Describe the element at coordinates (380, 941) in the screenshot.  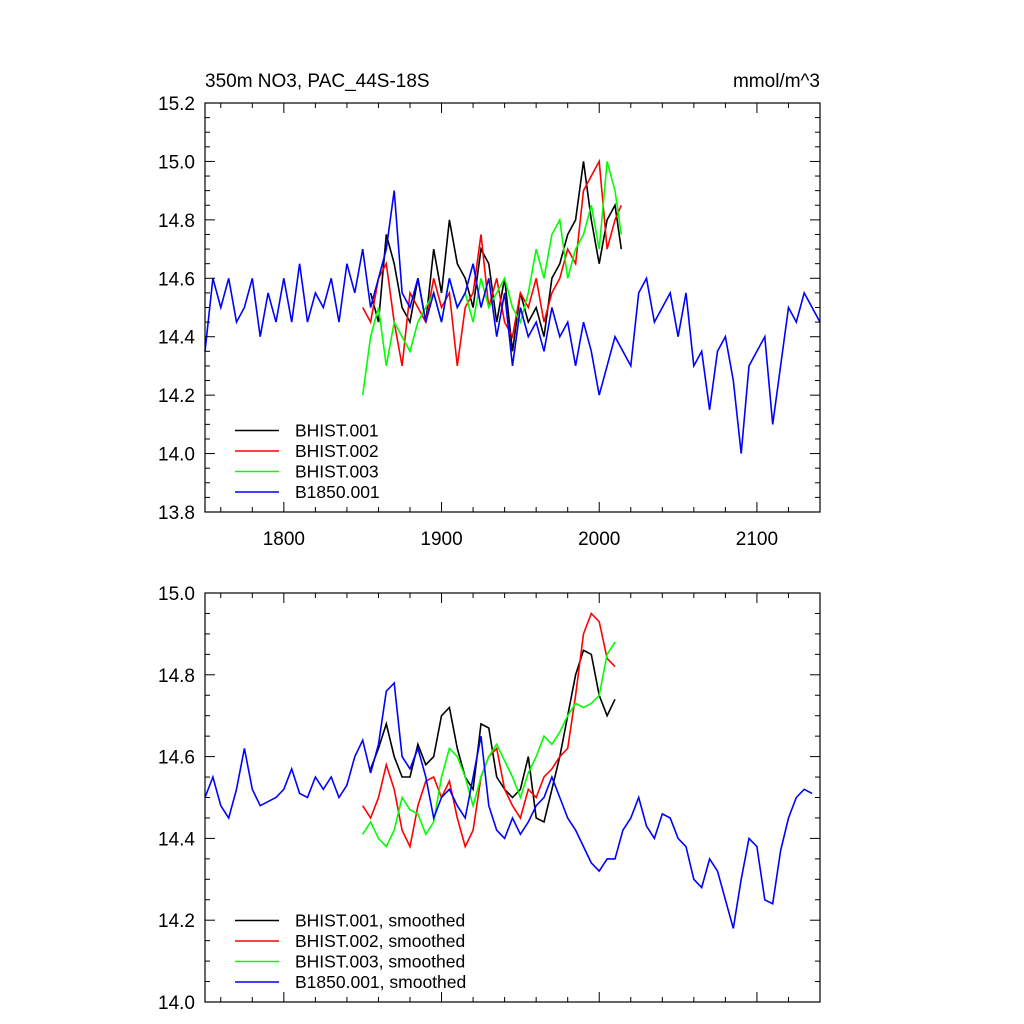
I see `bottom-legend-label: BHIST.002, smoothed` at that location.